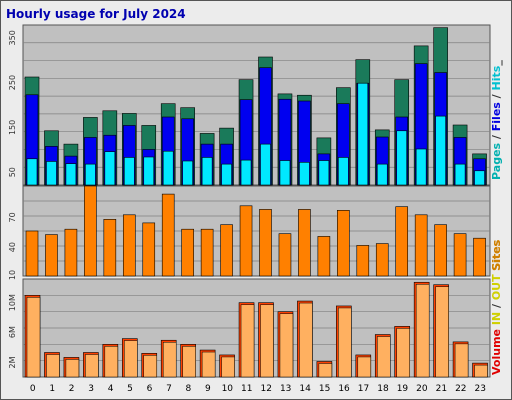 Image resolution: width=512 pixels, height=400 pixels. I want to click on x-tick-label: 19, so click(403, 389).